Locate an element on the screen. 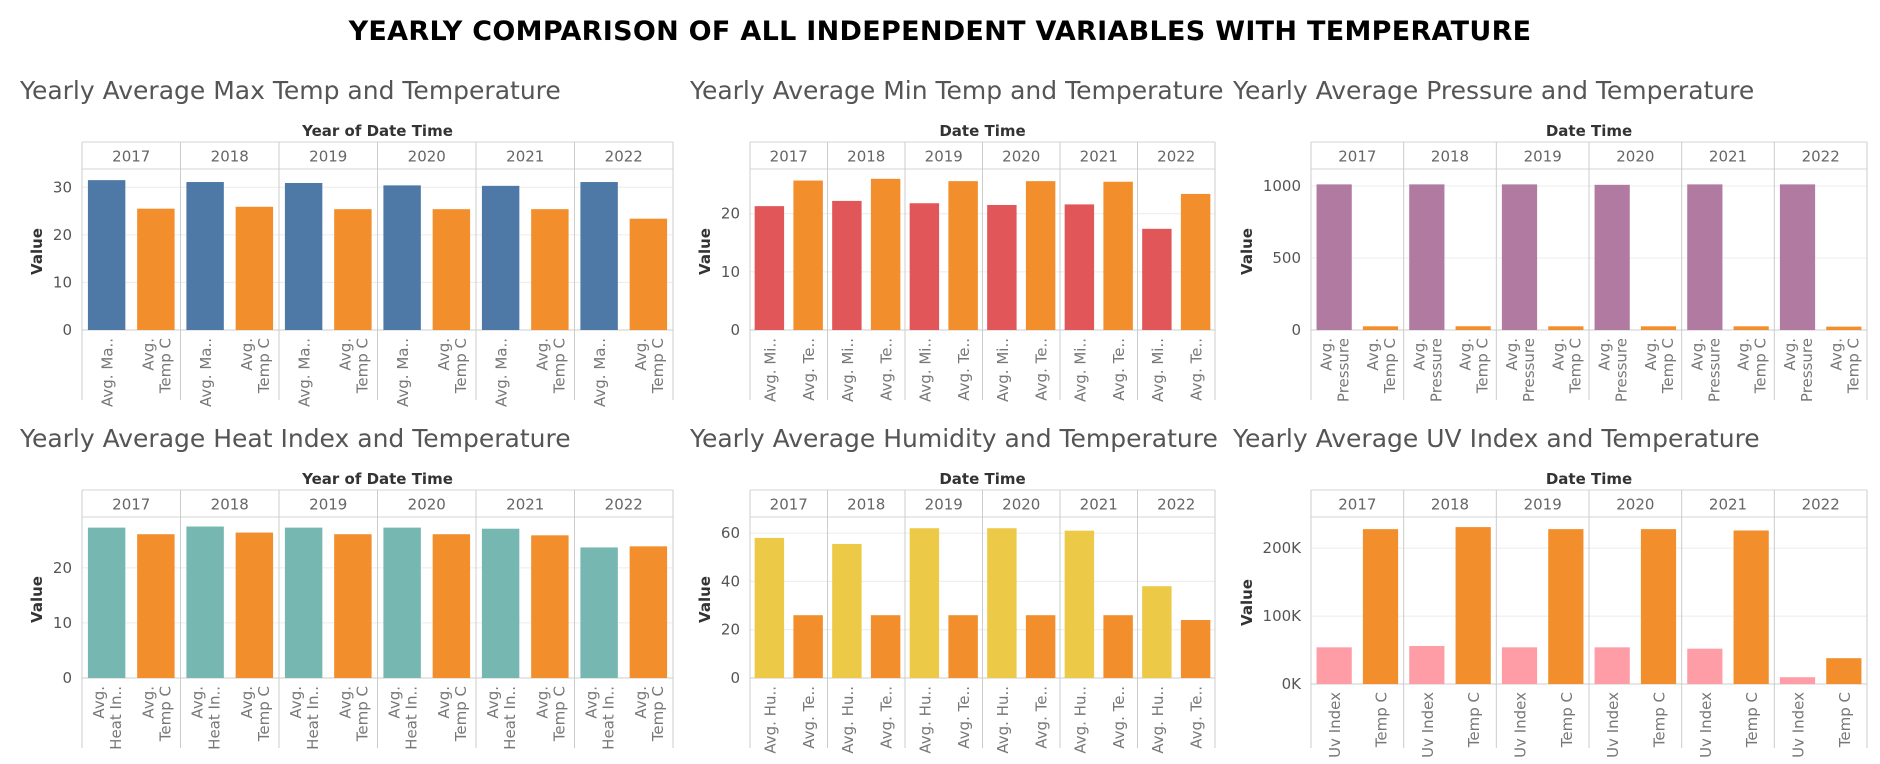 This screenshot has height=764, width=1880. chart-title: Yearly Average Pressure and Temperature is located at coordinates (1493, 90).